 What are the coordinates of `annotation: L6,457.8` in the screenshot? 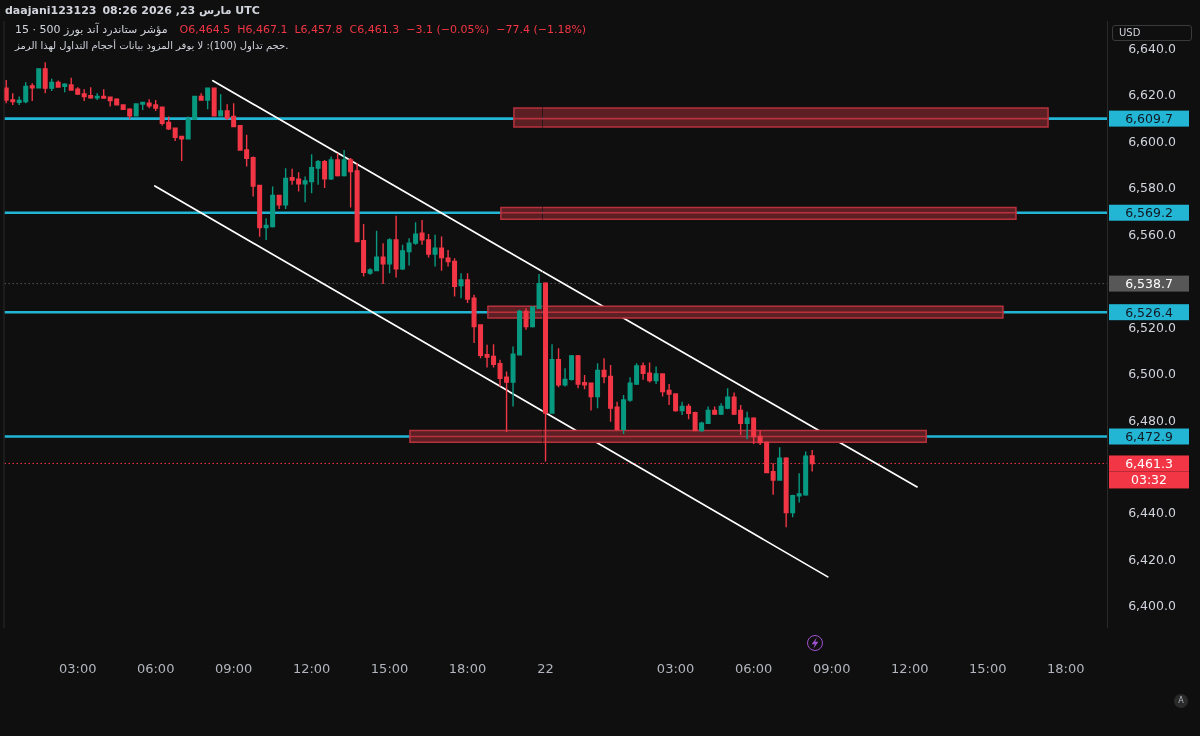 It's located at (318, 29).